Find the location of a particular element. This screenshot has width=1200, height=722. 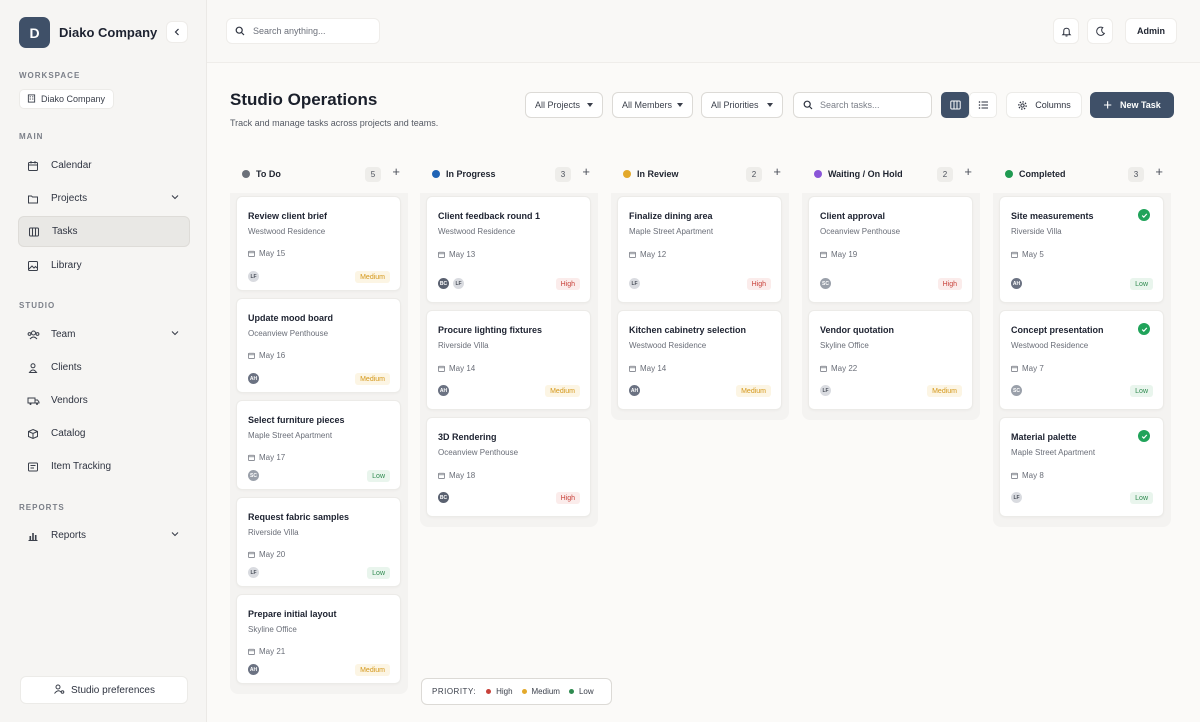

task-search is located at coordinates (862, 105).